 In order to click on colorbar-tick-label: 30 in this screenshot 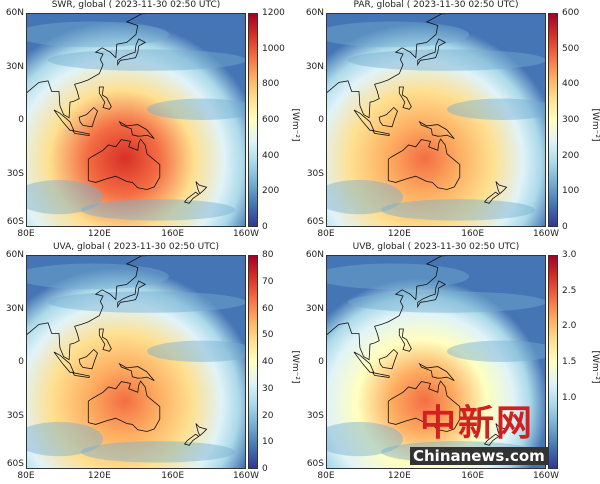, I will do `click(268, 388)`.